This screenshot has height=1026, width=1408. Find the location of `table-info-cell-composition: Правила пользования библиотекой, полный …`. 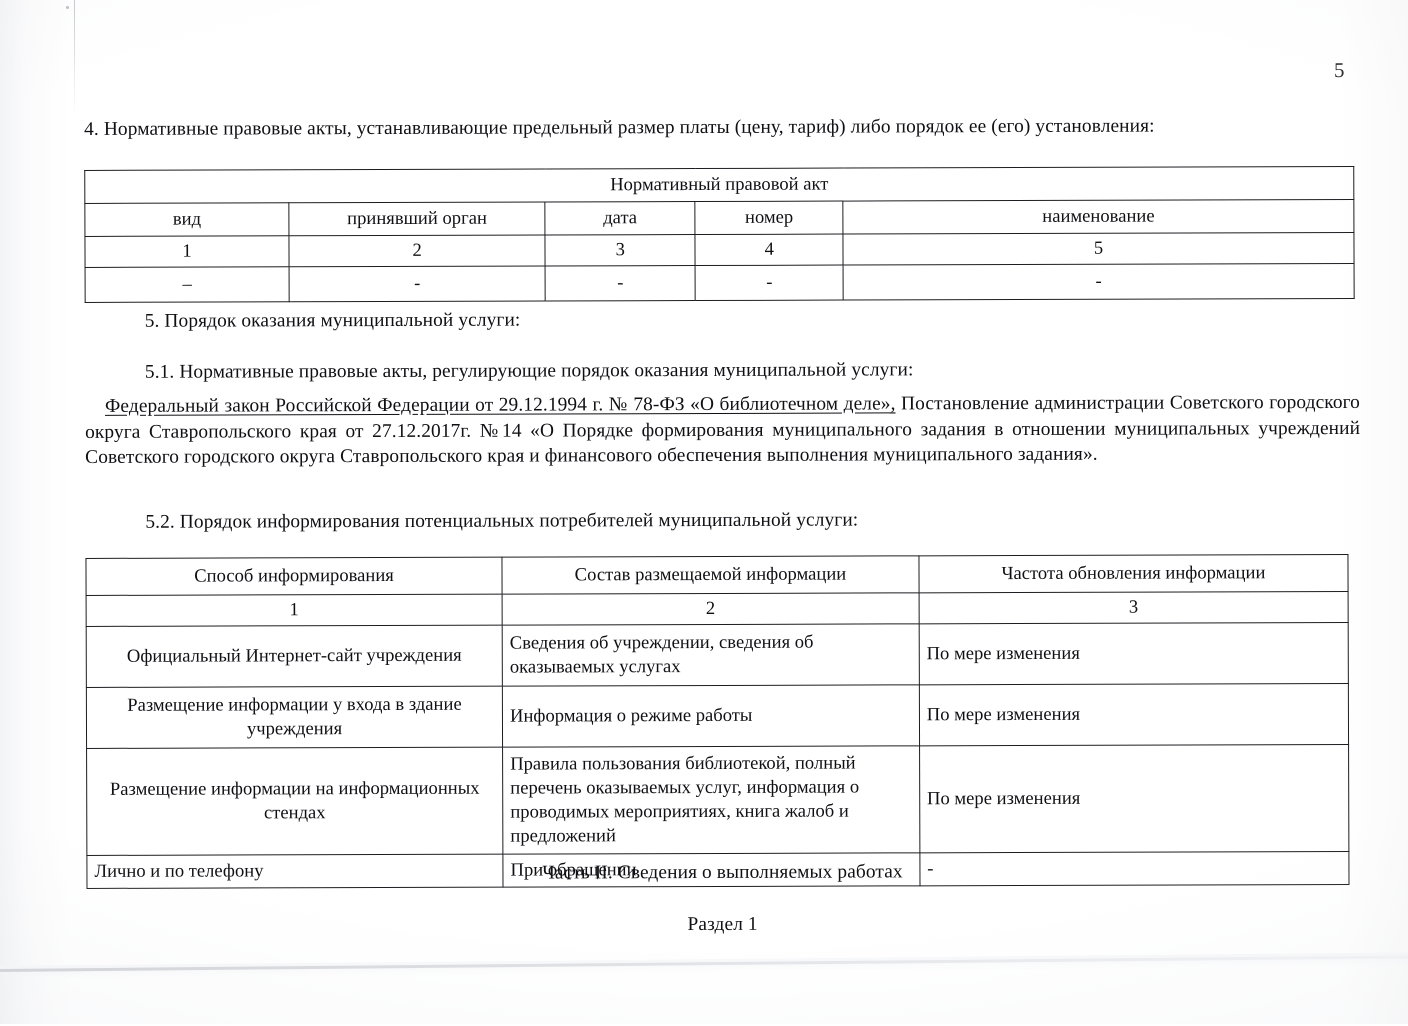

table-info-cell-composition: Правила пользования библиотекой, полный … is located at coordinates (711, 800).